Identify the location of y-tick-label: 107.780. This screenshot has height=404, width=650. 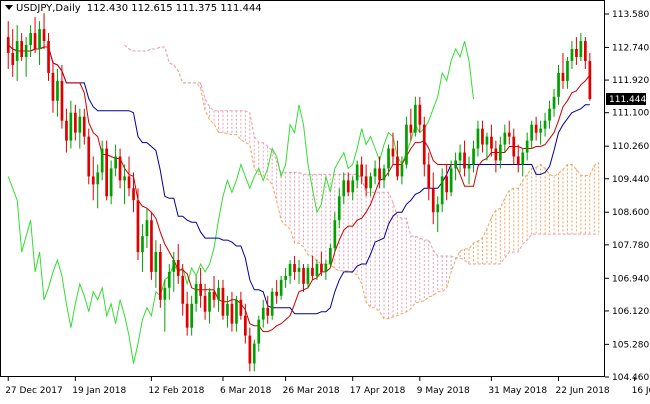
(630, 246).